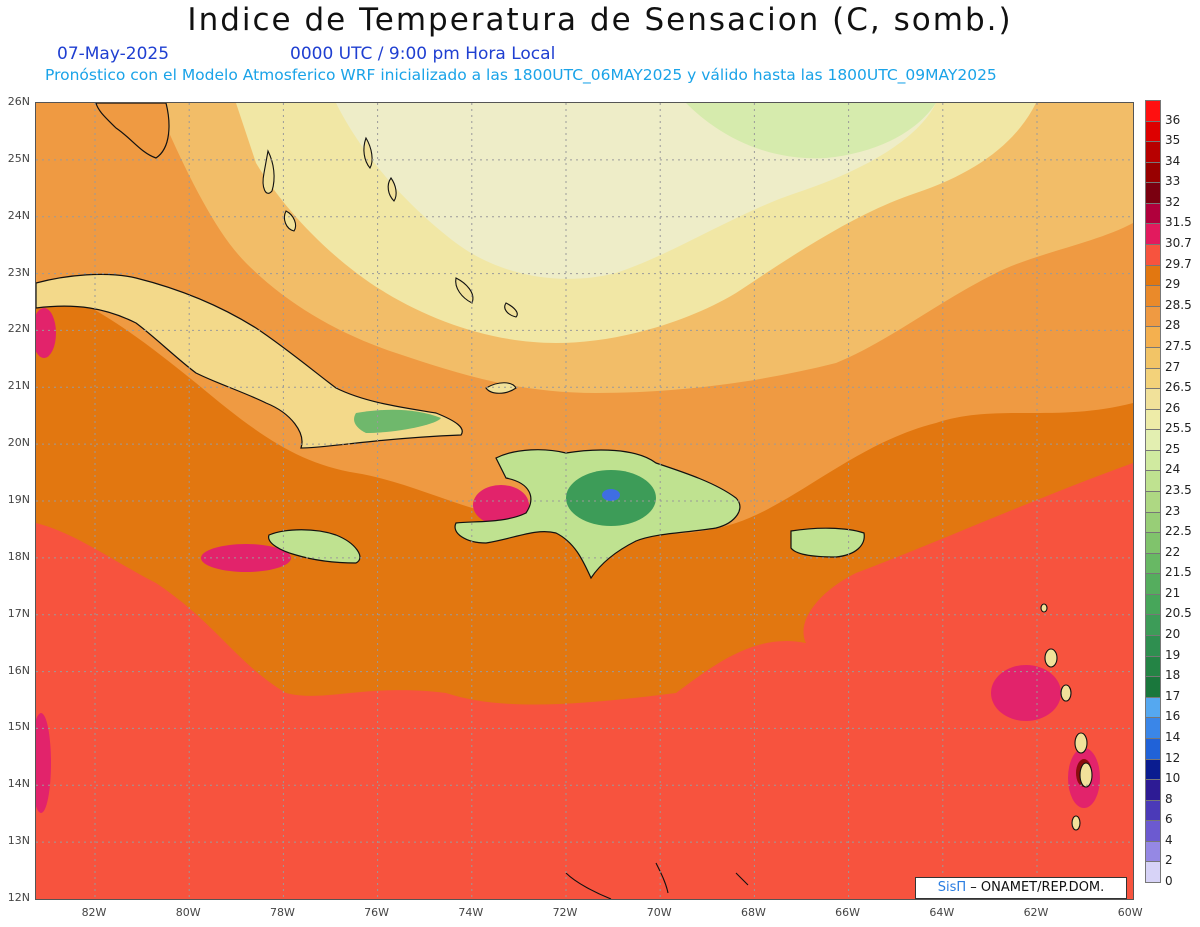 The image size is (1200, 927). I want to click on lon-label: 76W, so click(377, 912).